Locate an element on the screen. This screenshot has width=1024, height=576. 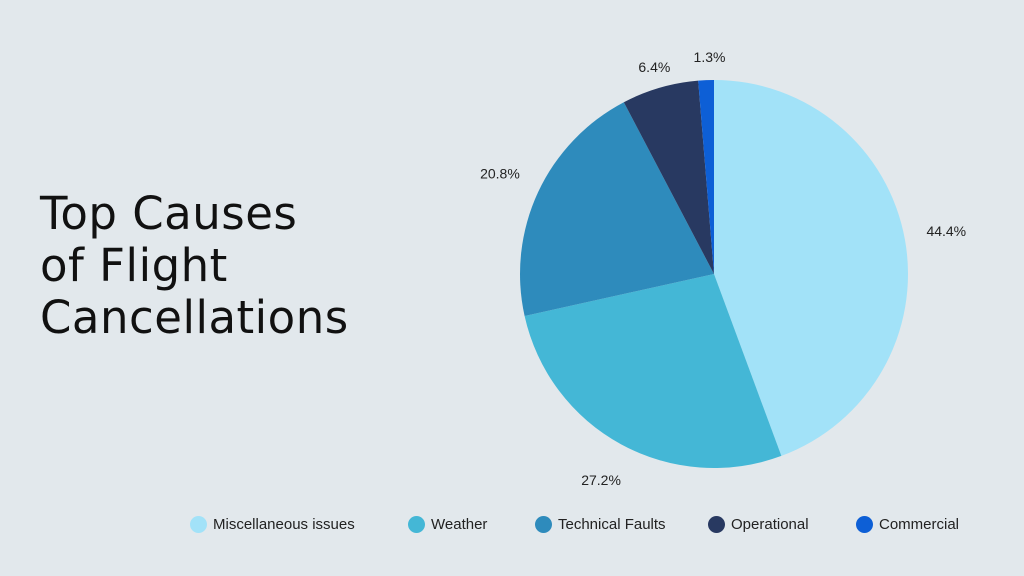
pie-slice-technical-faults is located at coordinates (617, 209).